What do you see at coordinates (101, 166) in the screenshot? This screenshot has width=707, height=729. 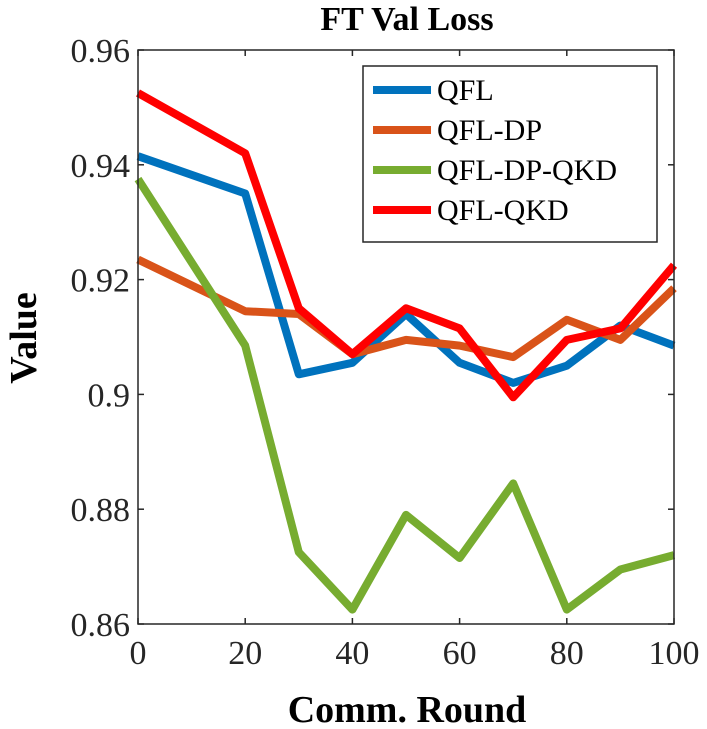 I see `y-tick-label: 0.94` at bounding box center [101, 166].